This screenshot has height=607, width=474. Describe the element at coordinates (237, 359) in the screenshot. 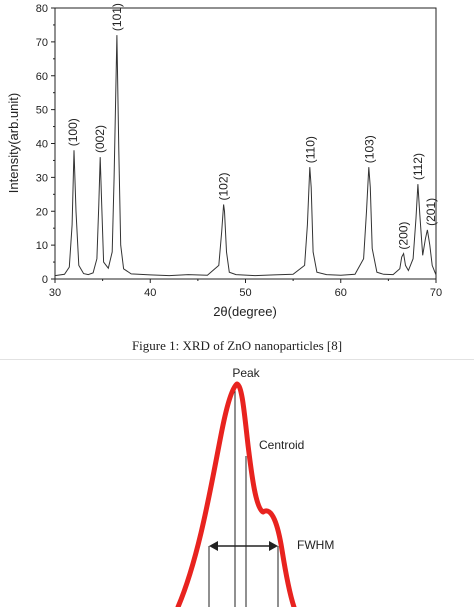

I see `section-divider` at that location.